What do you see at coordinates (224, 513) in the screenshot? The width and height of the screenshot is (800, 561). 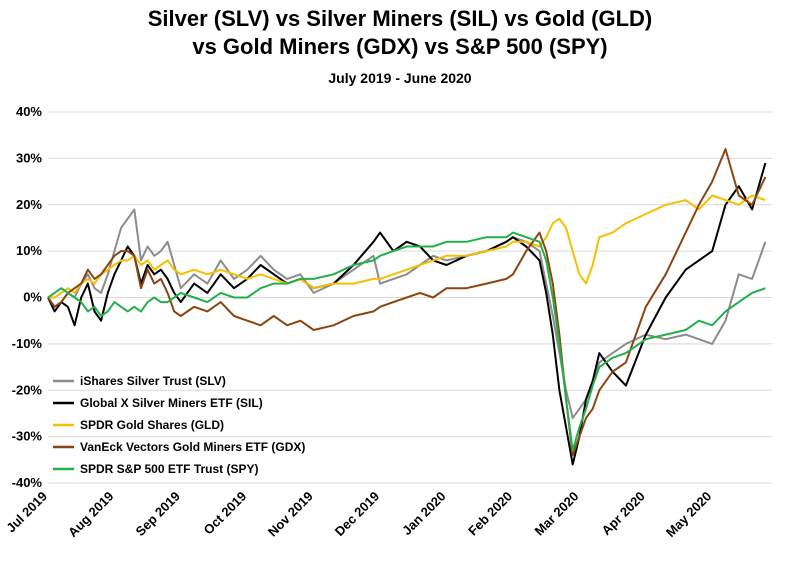 I see `x-tick-label: Oct 2019` at bounding box center [224, 513].